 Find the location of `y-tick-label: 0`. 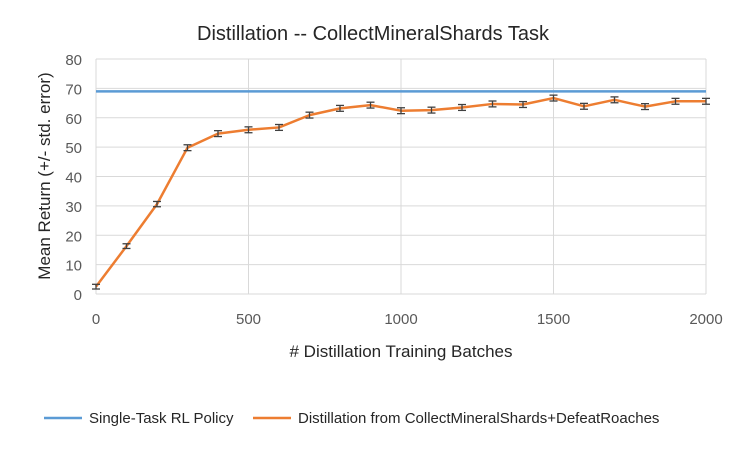

y-tick-label: 0 is located at coordinates (78, 295).